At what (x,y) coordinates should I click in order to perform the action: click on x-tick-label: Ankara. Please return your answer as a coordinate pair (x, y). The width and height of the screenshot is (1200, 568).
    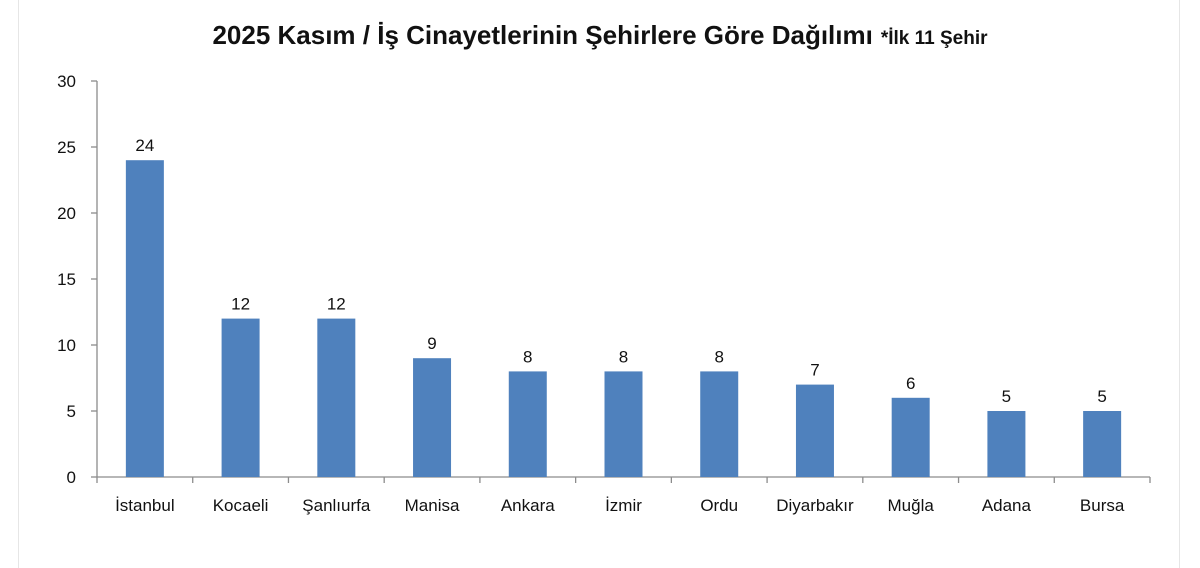
    Looking at the image, I should click on (528, 505).